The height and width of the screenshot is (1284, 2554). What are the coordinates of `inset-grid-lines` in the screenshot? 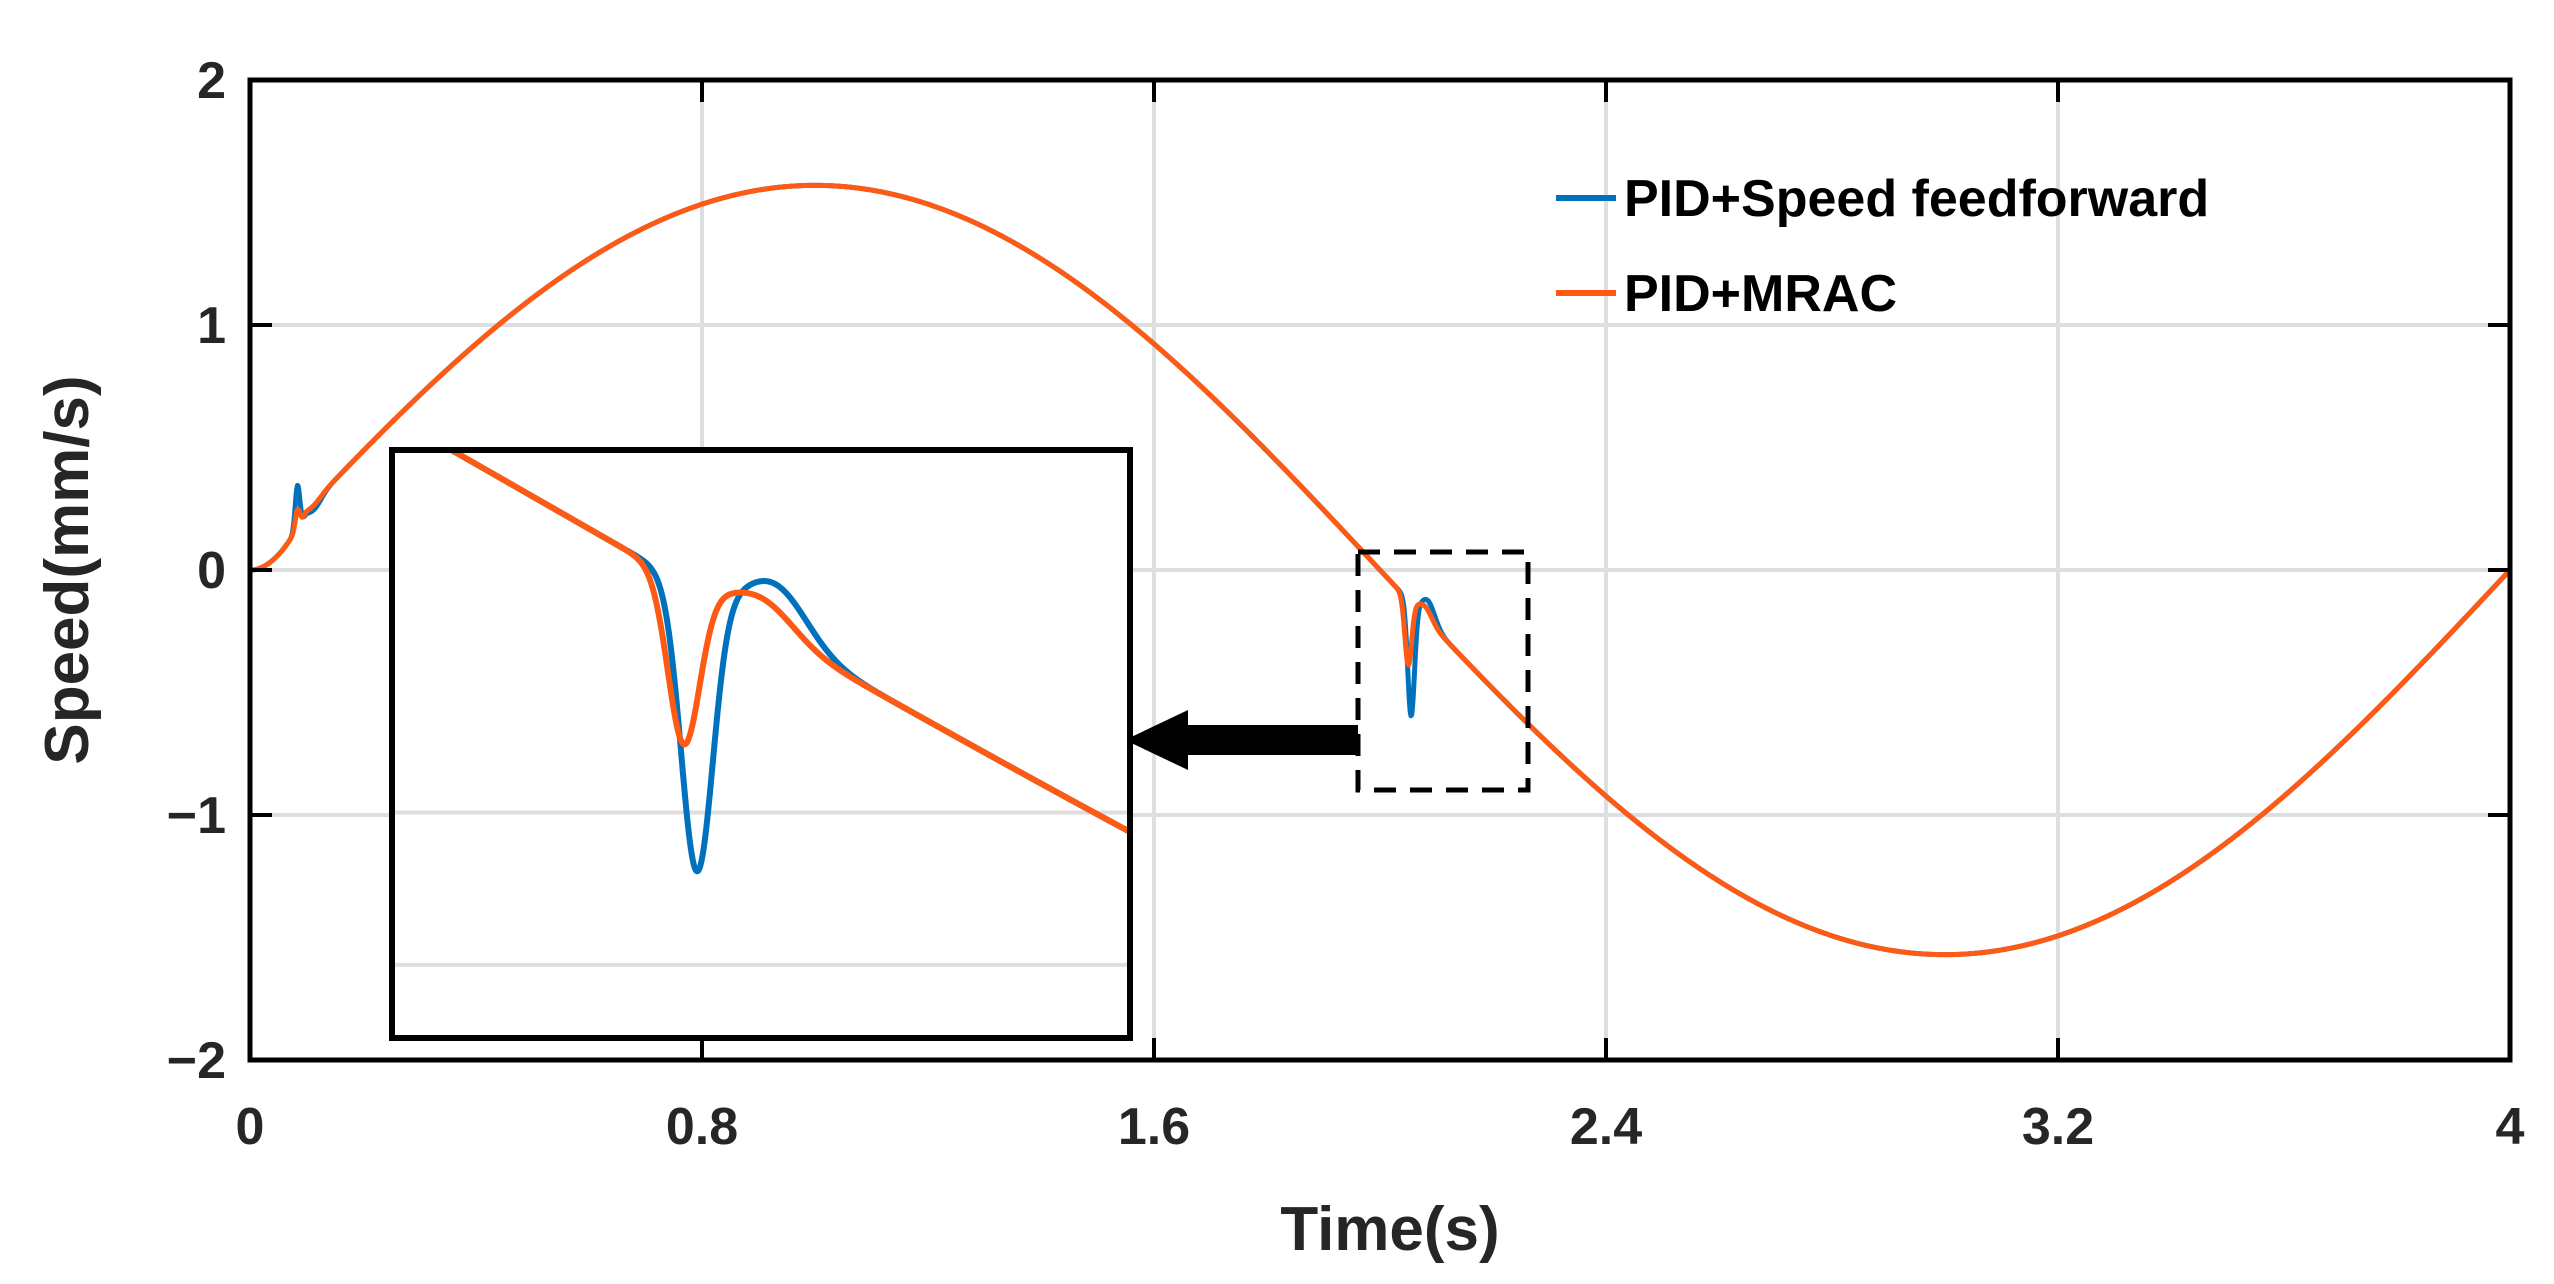 It's located at (762, 888).